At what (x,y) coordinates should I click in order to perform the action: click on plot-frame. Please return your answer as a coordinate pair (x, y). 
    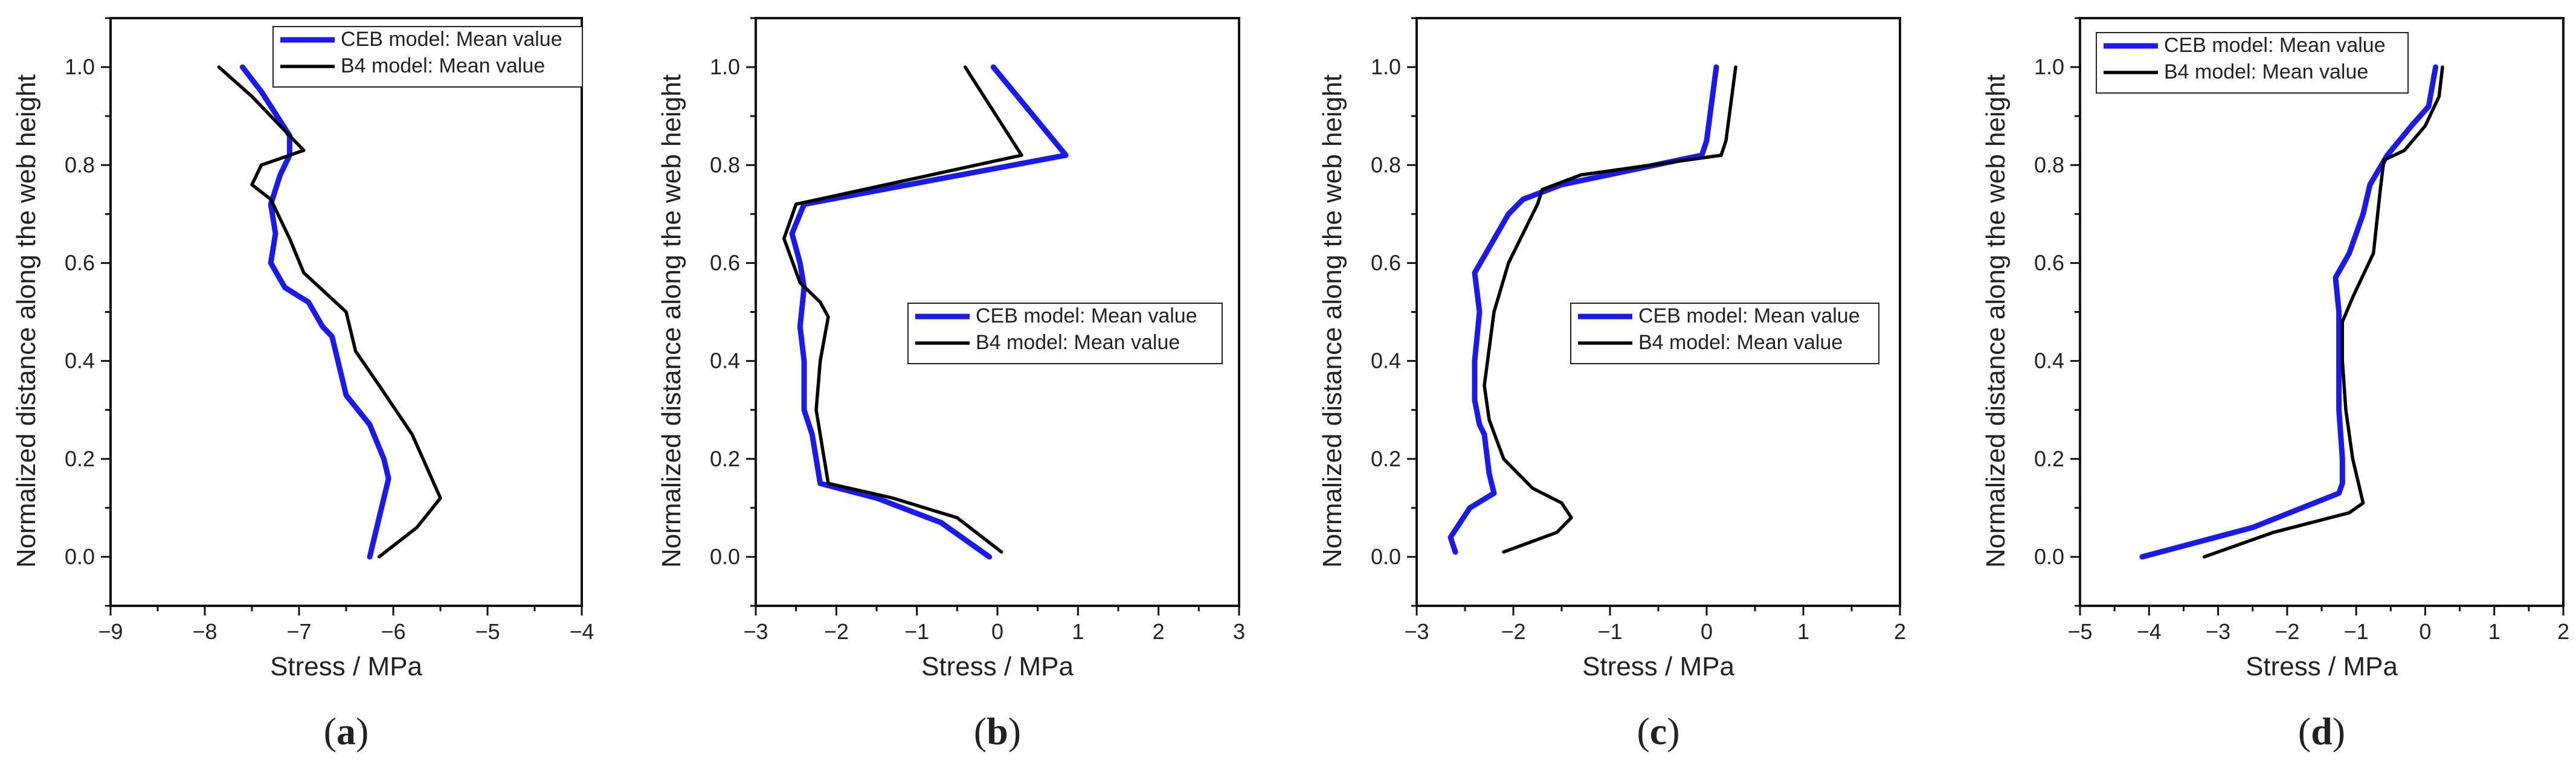
    Looking at the image, I should click on (2322, 312).